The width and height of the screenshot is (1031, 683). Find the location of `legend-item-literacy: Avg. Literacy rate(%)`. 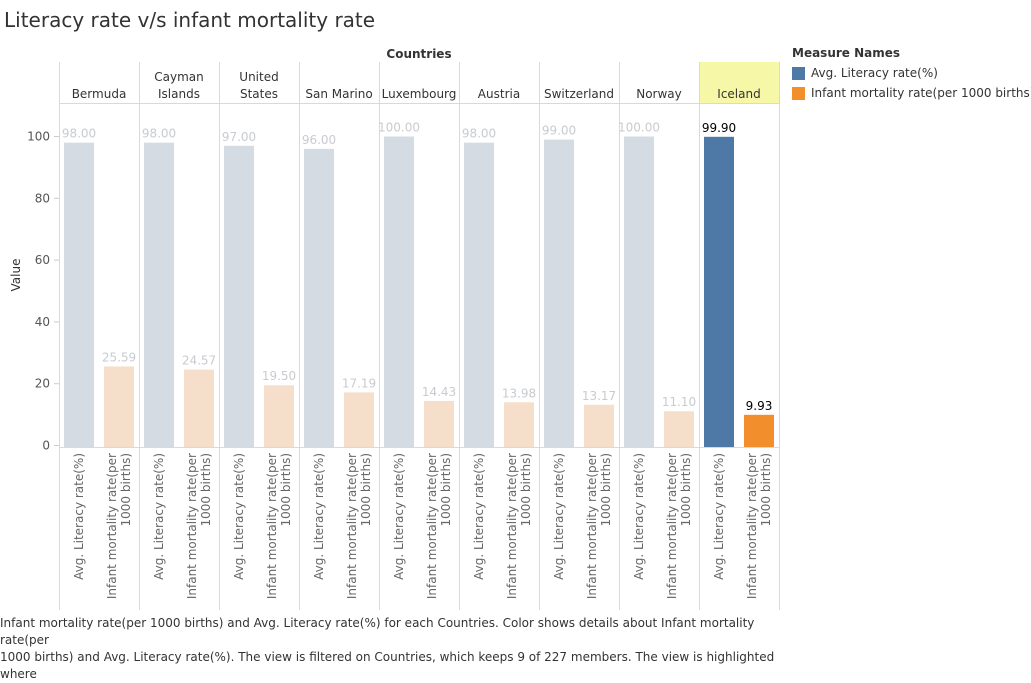

legend-item-literacy: Avg. Literacy rate(%) is located at coordinates (911, 73).